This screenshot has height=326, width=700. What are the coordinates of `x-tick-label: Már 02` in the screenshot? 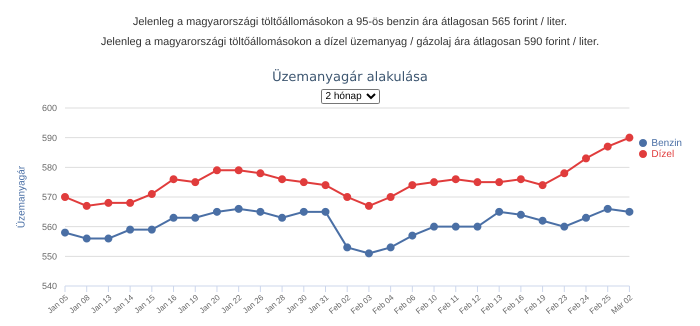 It's located at (622, 304).